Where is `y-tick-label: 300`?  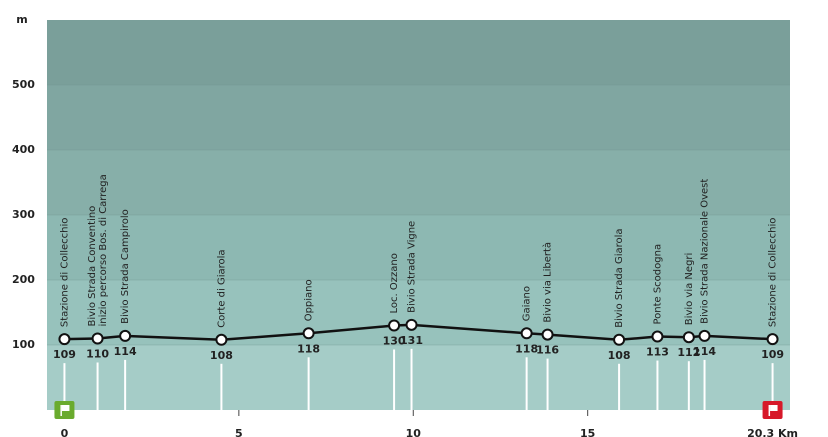 y-tick-label: 300 is located at coordinates (23, 214).